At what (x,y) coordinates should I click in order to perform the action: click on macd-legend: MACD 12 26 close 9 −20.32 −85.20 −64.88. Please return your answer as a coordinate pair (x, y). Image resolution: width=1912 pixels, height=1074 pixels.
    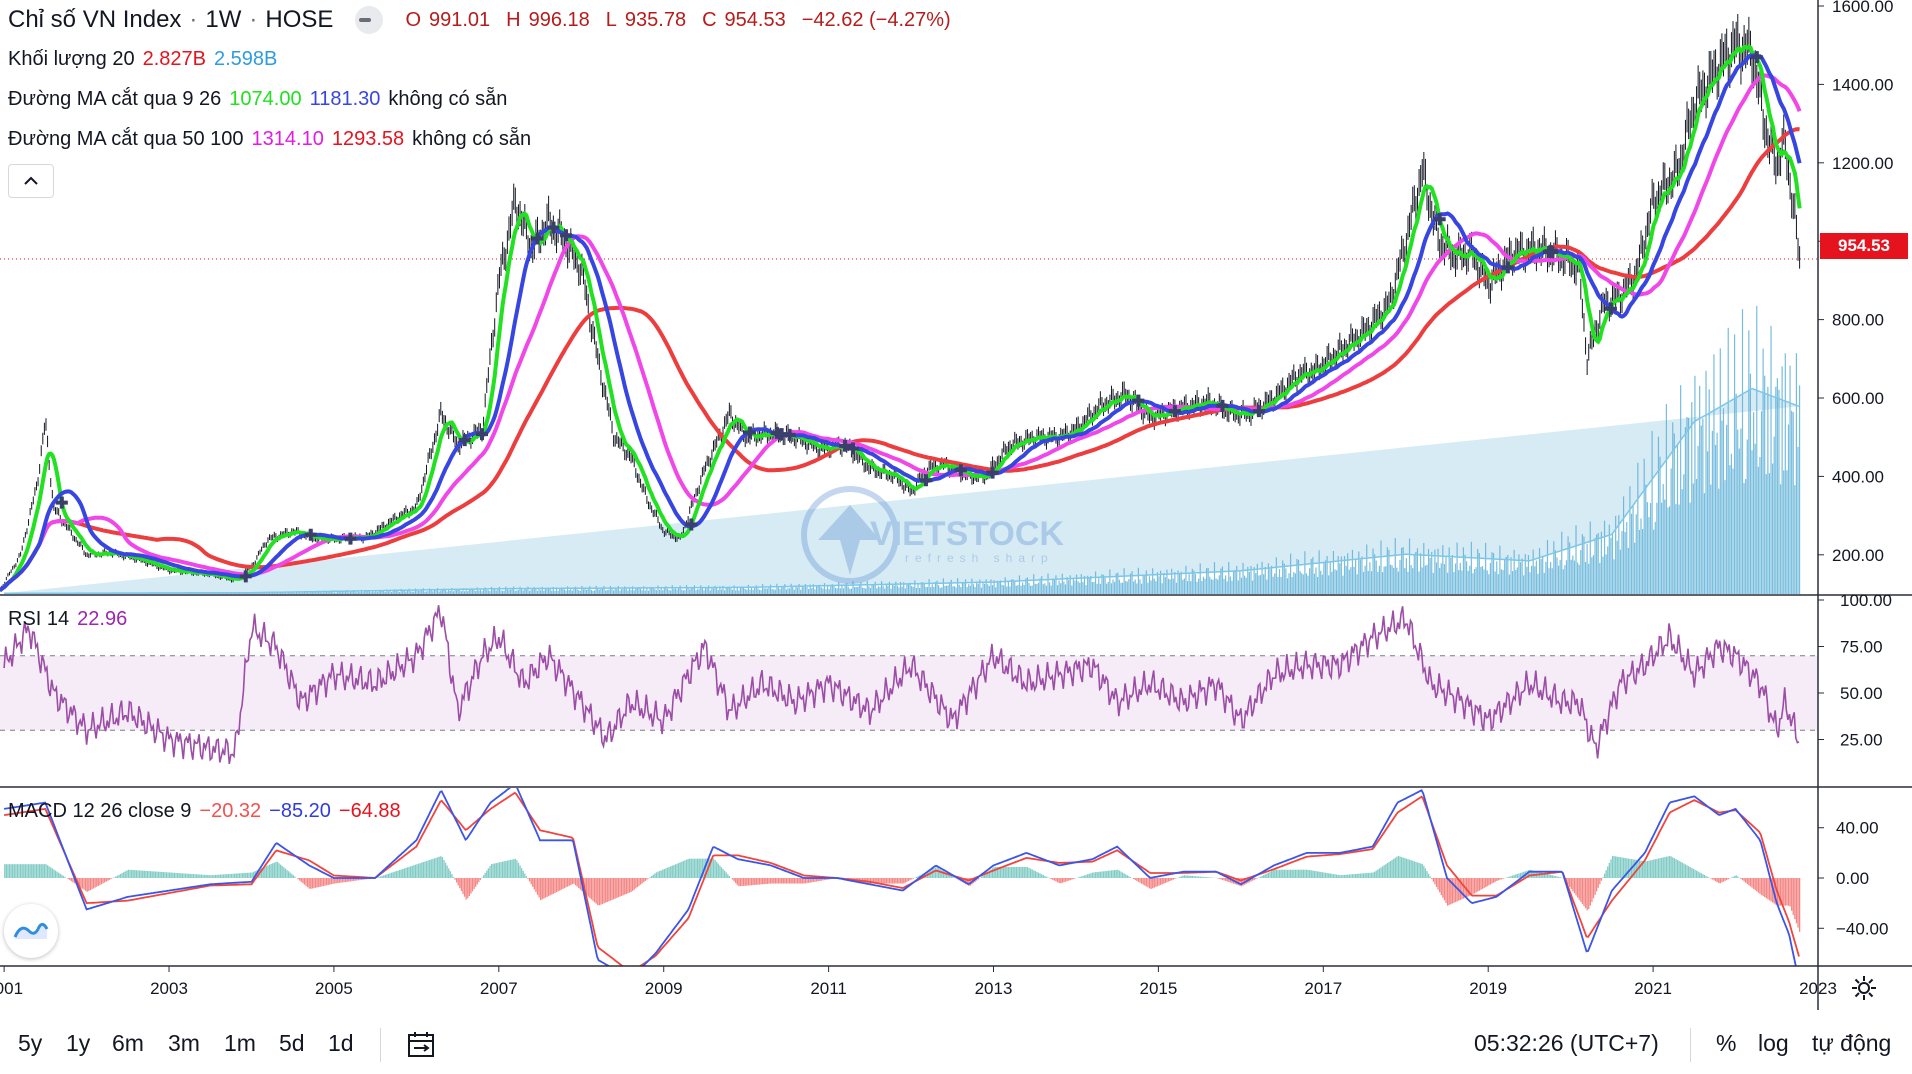
    Looking at the image, I should click on (208, 811).